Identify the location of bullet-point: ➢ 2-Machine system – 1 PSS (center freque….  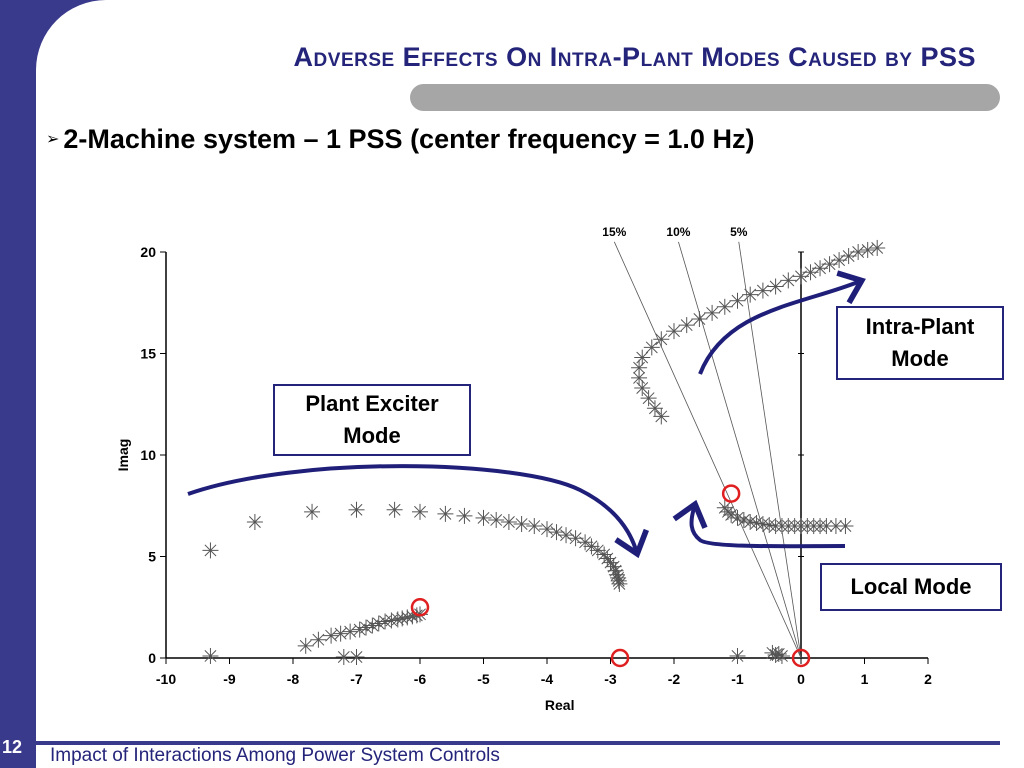
(400, 139).